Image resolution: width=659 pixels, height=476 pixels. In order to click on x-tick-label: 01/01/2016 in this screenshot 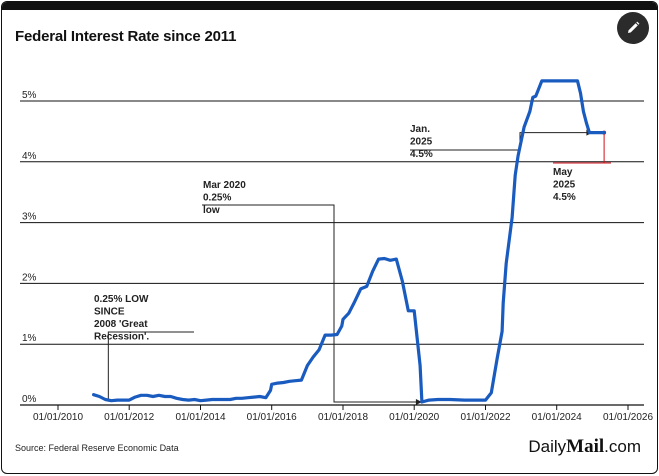, I will do `click(272, 417)`.